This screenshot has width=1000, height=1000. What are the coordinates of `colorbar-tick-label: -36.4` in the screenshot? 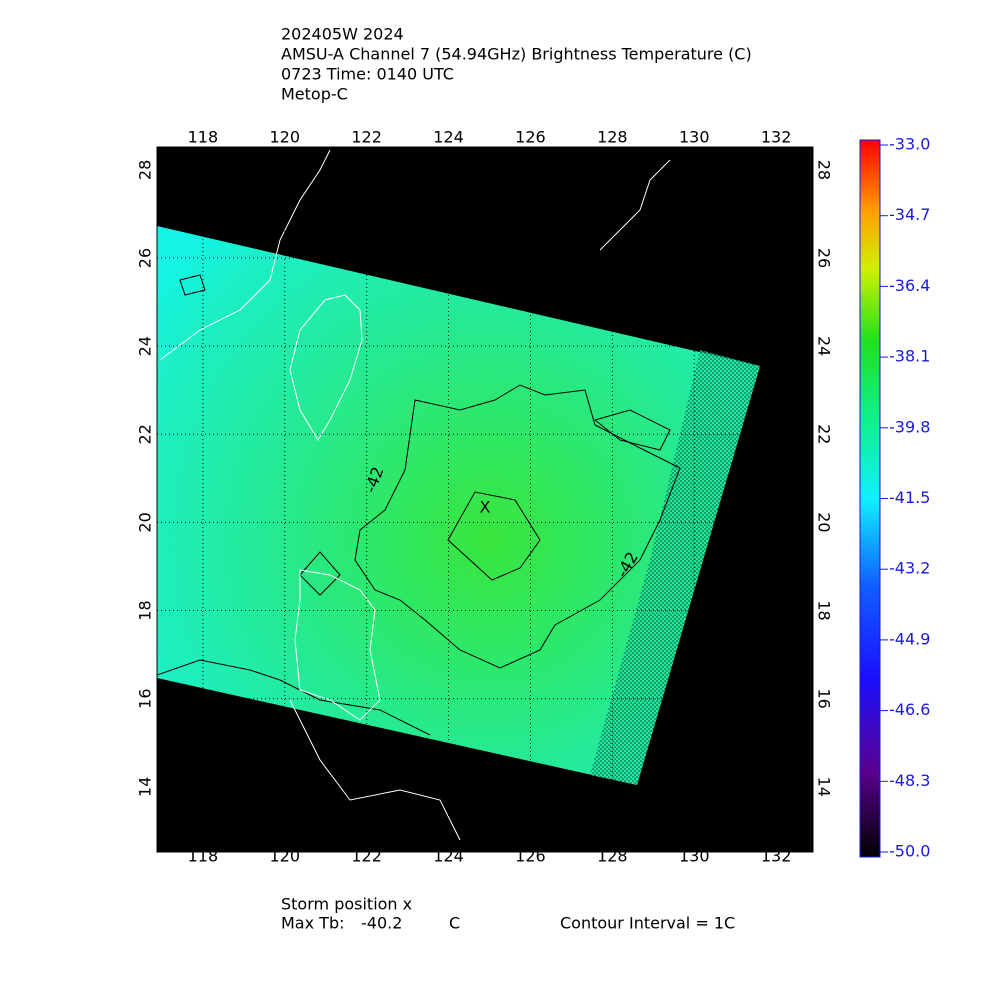 It's located at (909, 285).